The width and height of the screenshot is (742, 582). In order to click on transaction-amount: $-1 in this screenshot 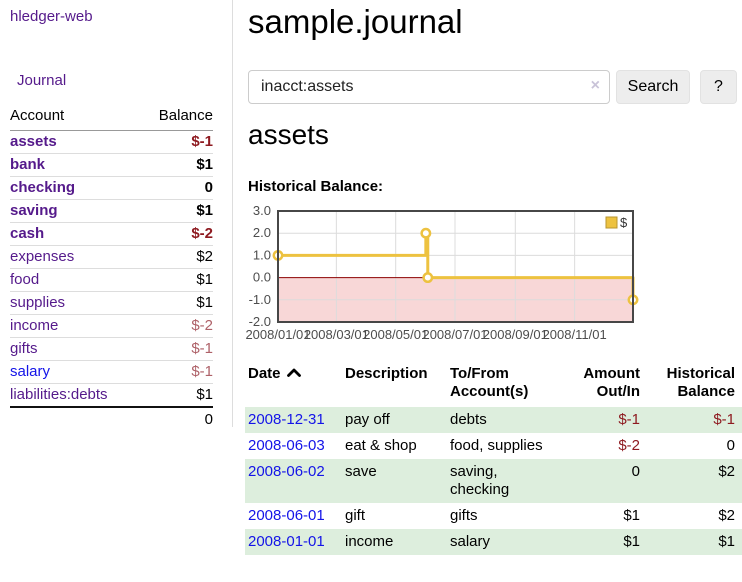, I will do `click(629, 419)`.